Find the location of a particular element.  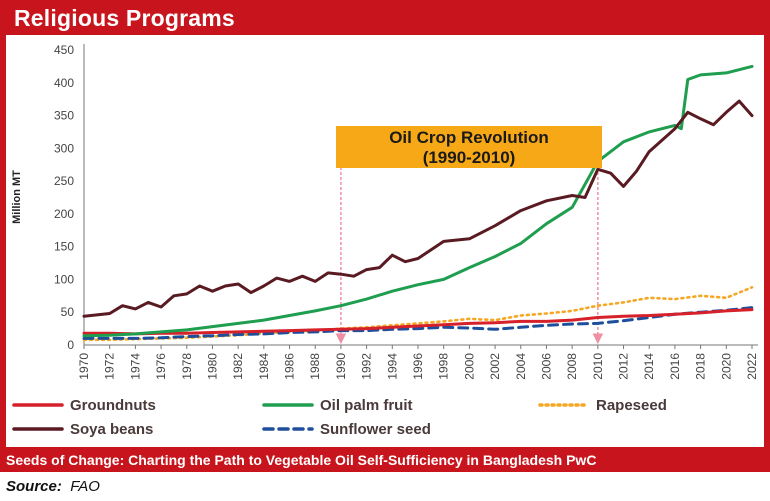

legend-label-groundnuts: Groundnuts is located at coordinates (113, 405).